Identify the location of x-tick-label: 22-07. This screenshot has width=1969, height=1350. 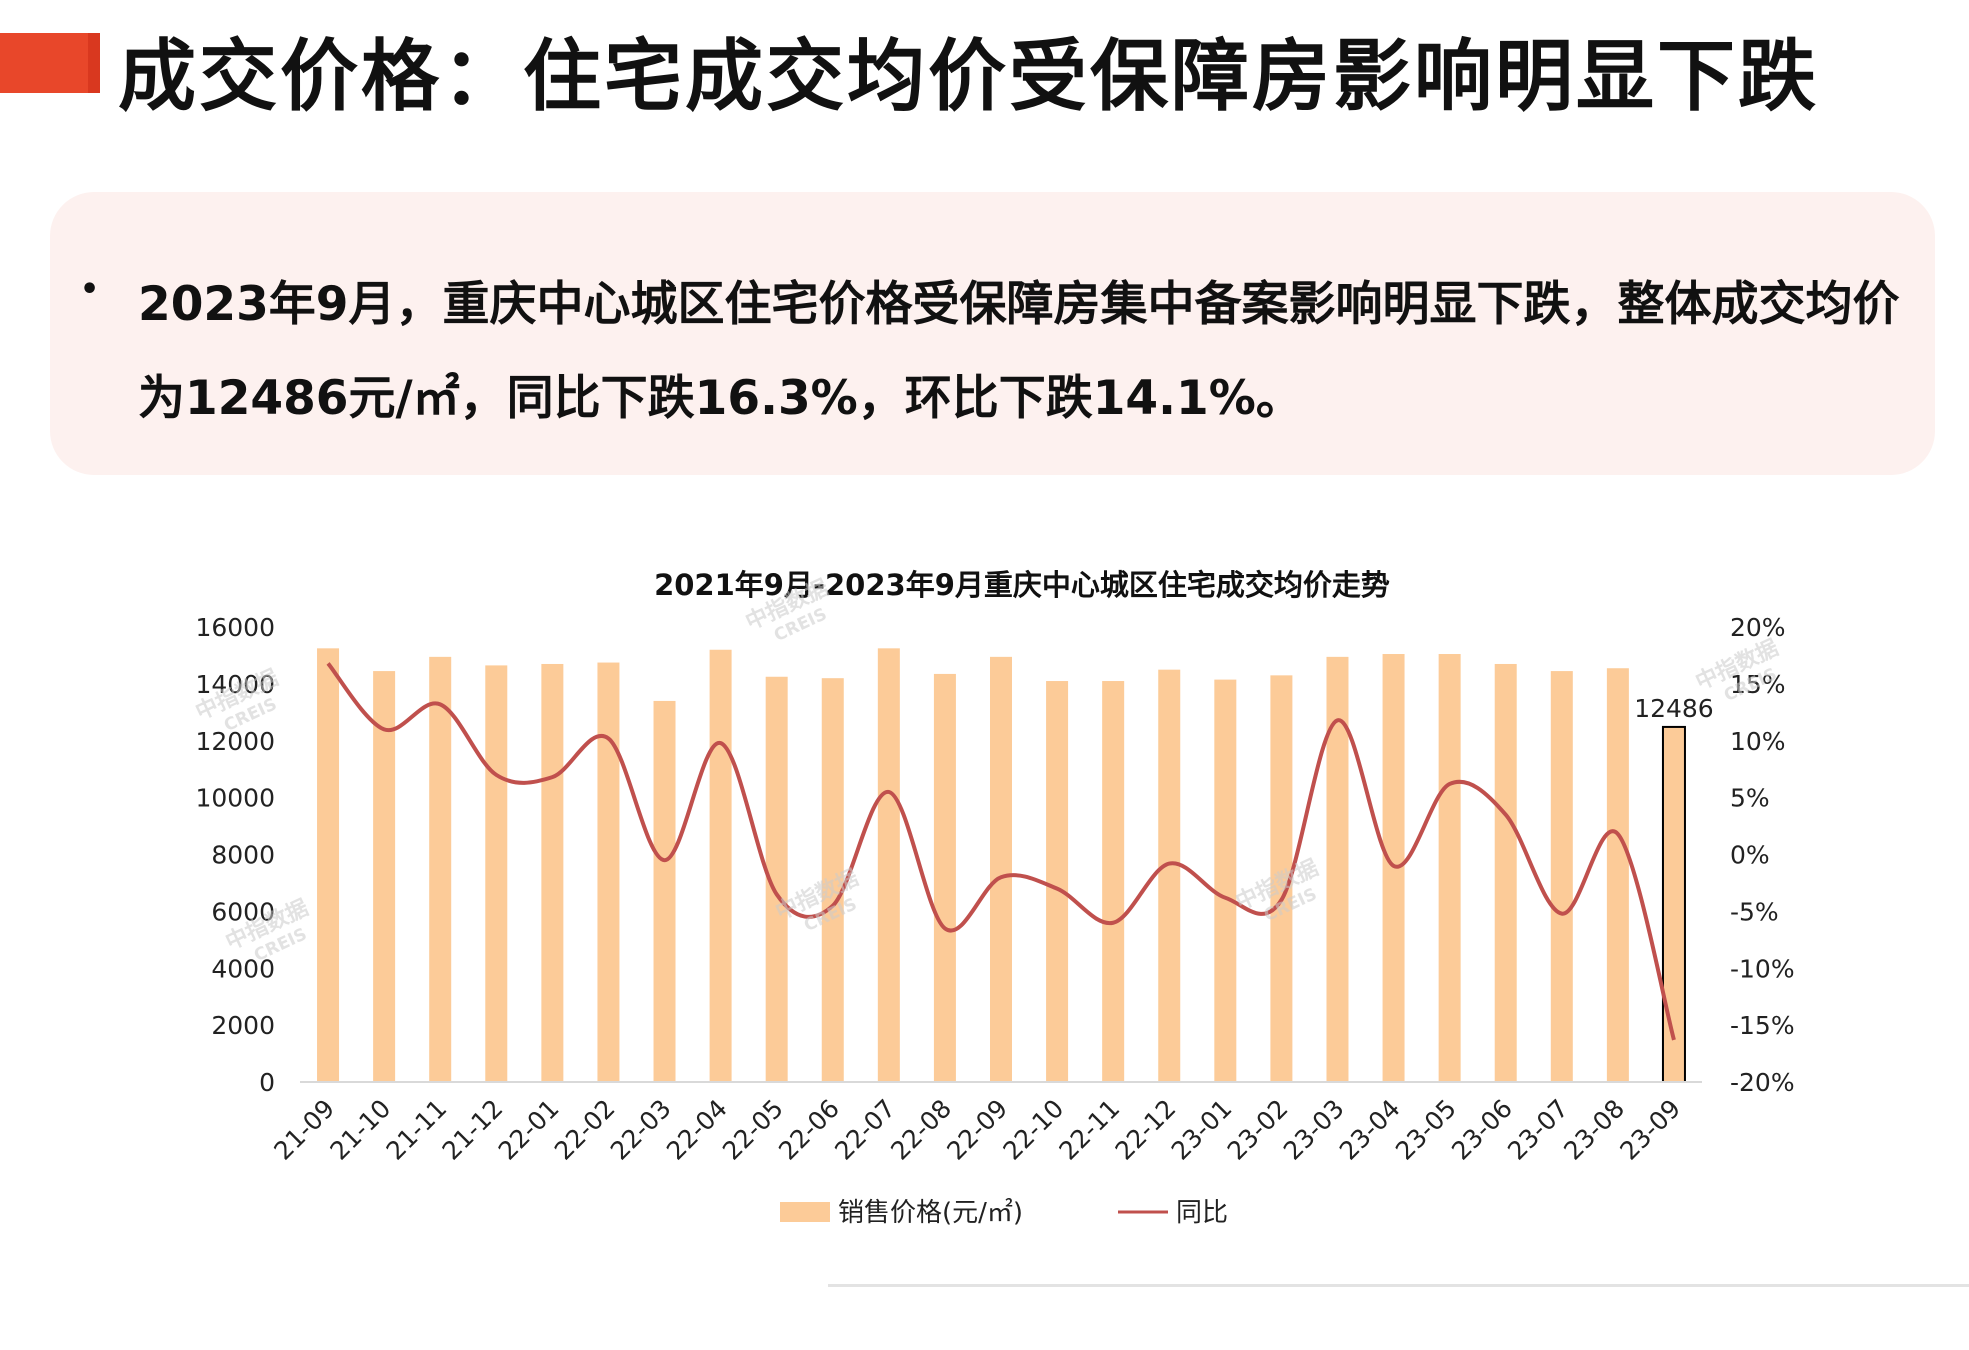
(865, 1130).